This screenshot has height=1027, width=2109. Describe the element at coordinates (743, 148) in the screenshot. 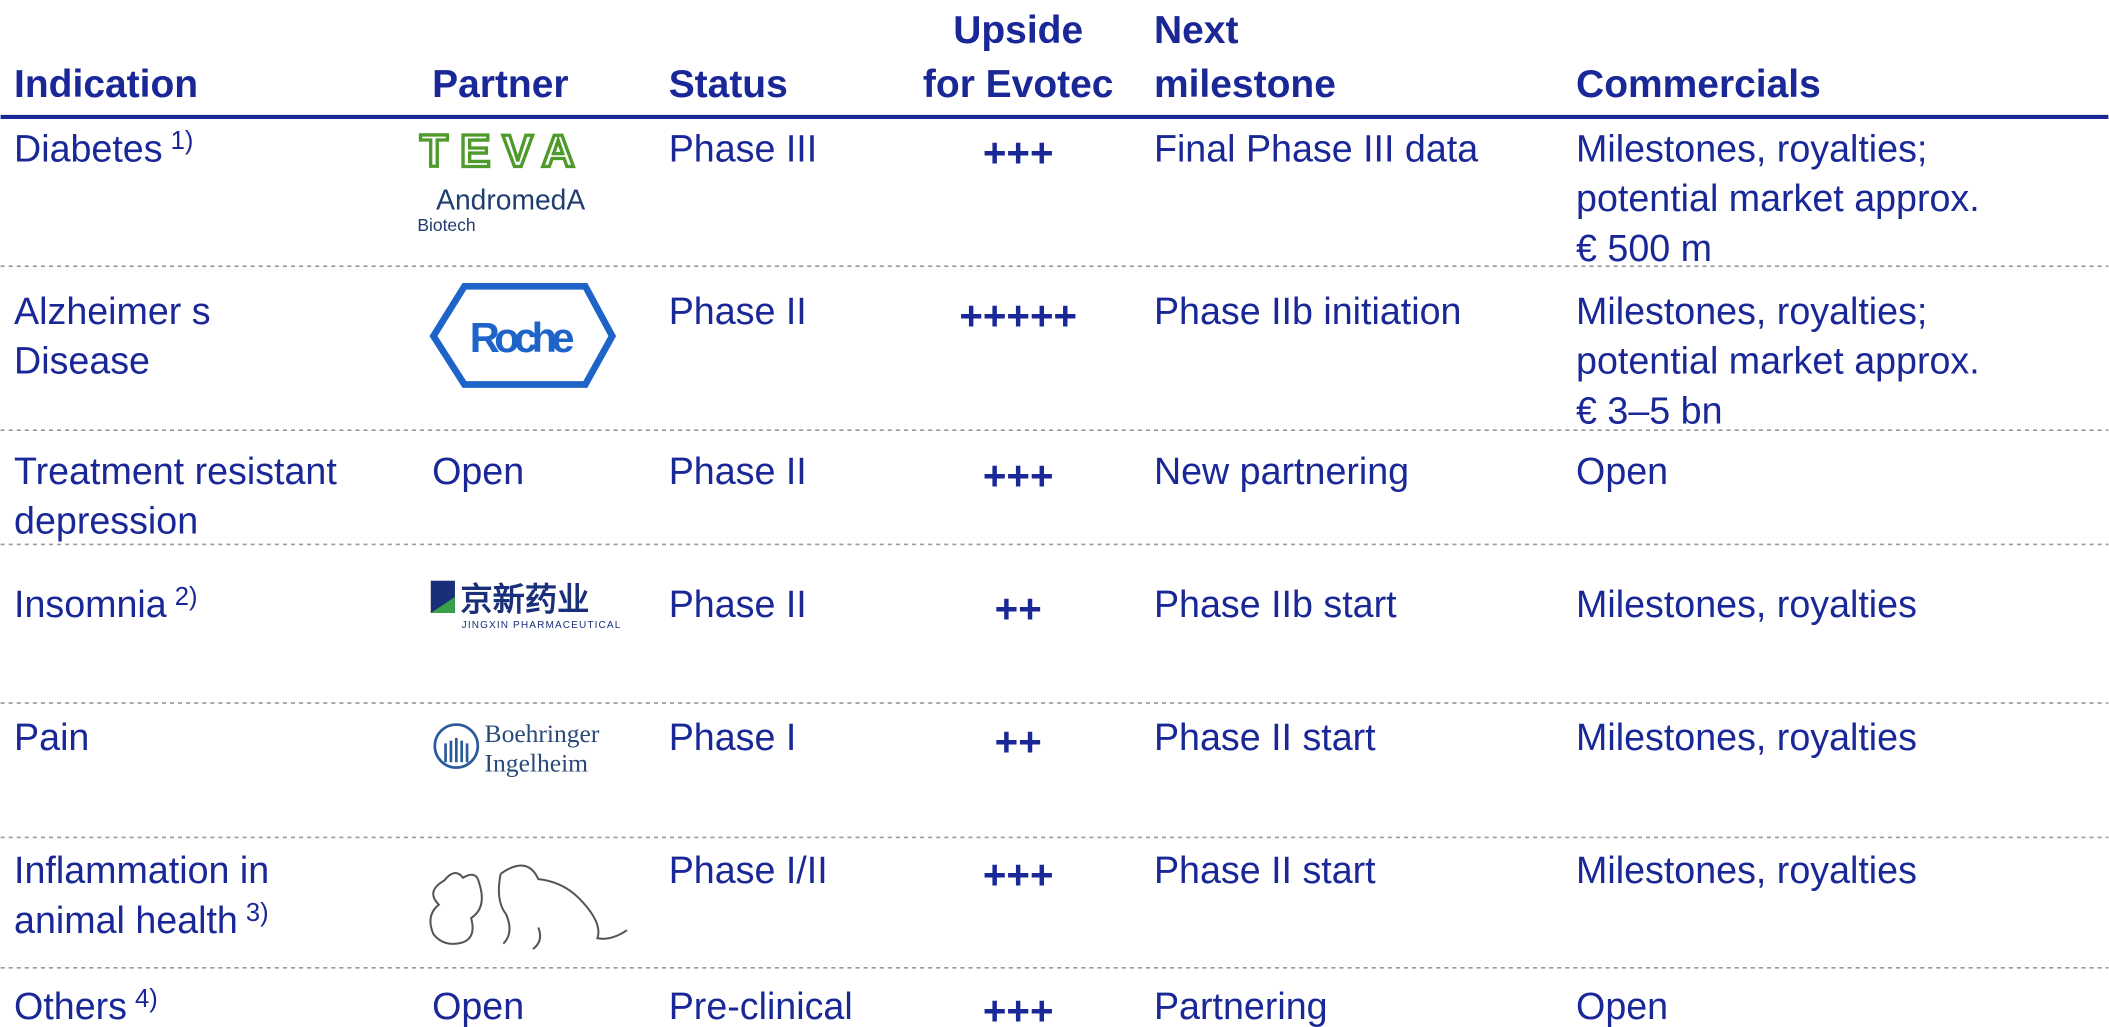

I see `status: Phase III` at that location.